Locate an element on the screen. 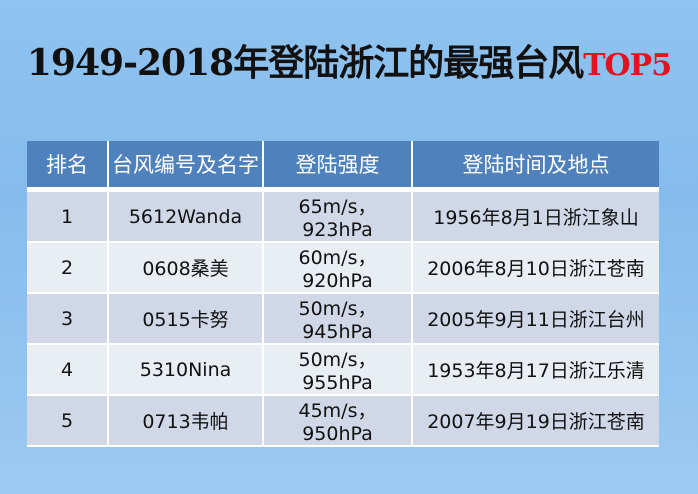 The image size is (698, 494). cell-intensity: 45m/s，950hPa is located at coordinates (338, 421).